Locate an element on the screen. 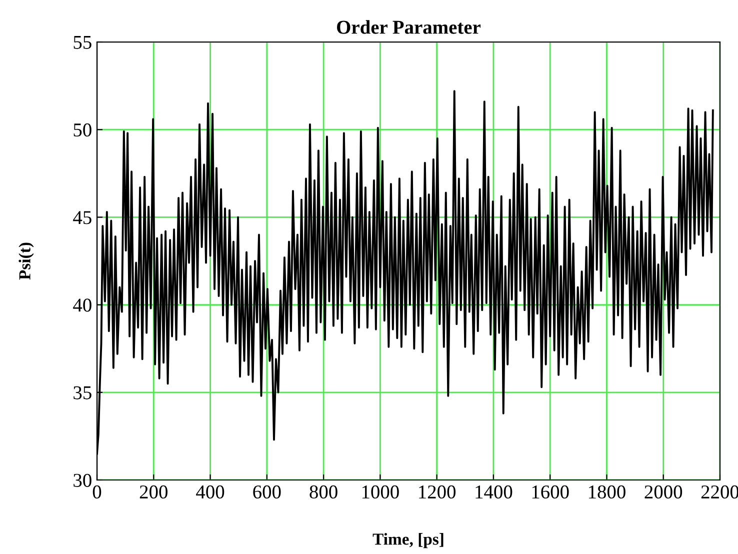 The height and width of the screenshot is (554, 738). x-tick-label: 1800 is located at coordinates (607, 492).